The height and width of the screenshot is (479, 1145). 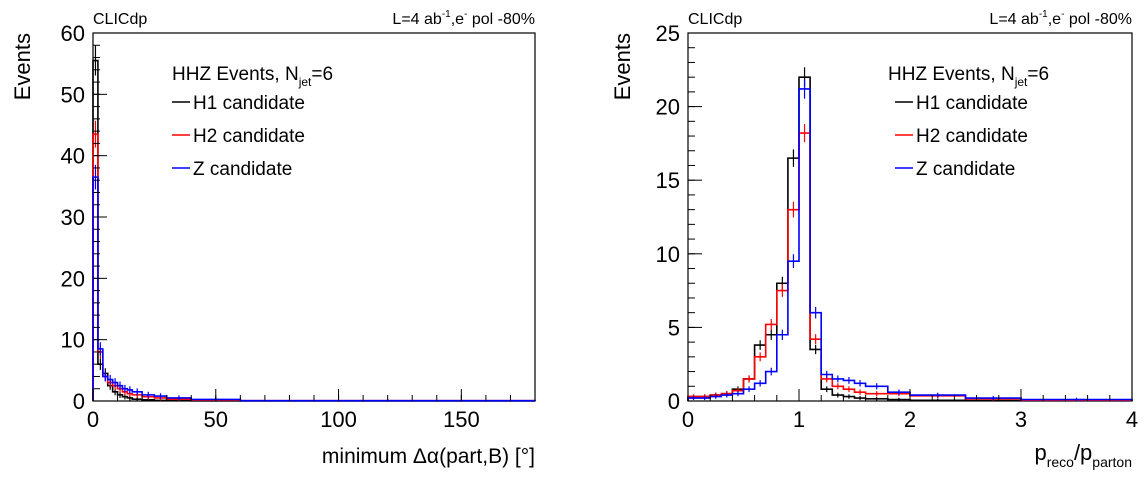 What do you see at coordinates (965, 169) in the screenshot?
I see `legend-label-z-2: Z candidate` at bounding box center [965, 169].